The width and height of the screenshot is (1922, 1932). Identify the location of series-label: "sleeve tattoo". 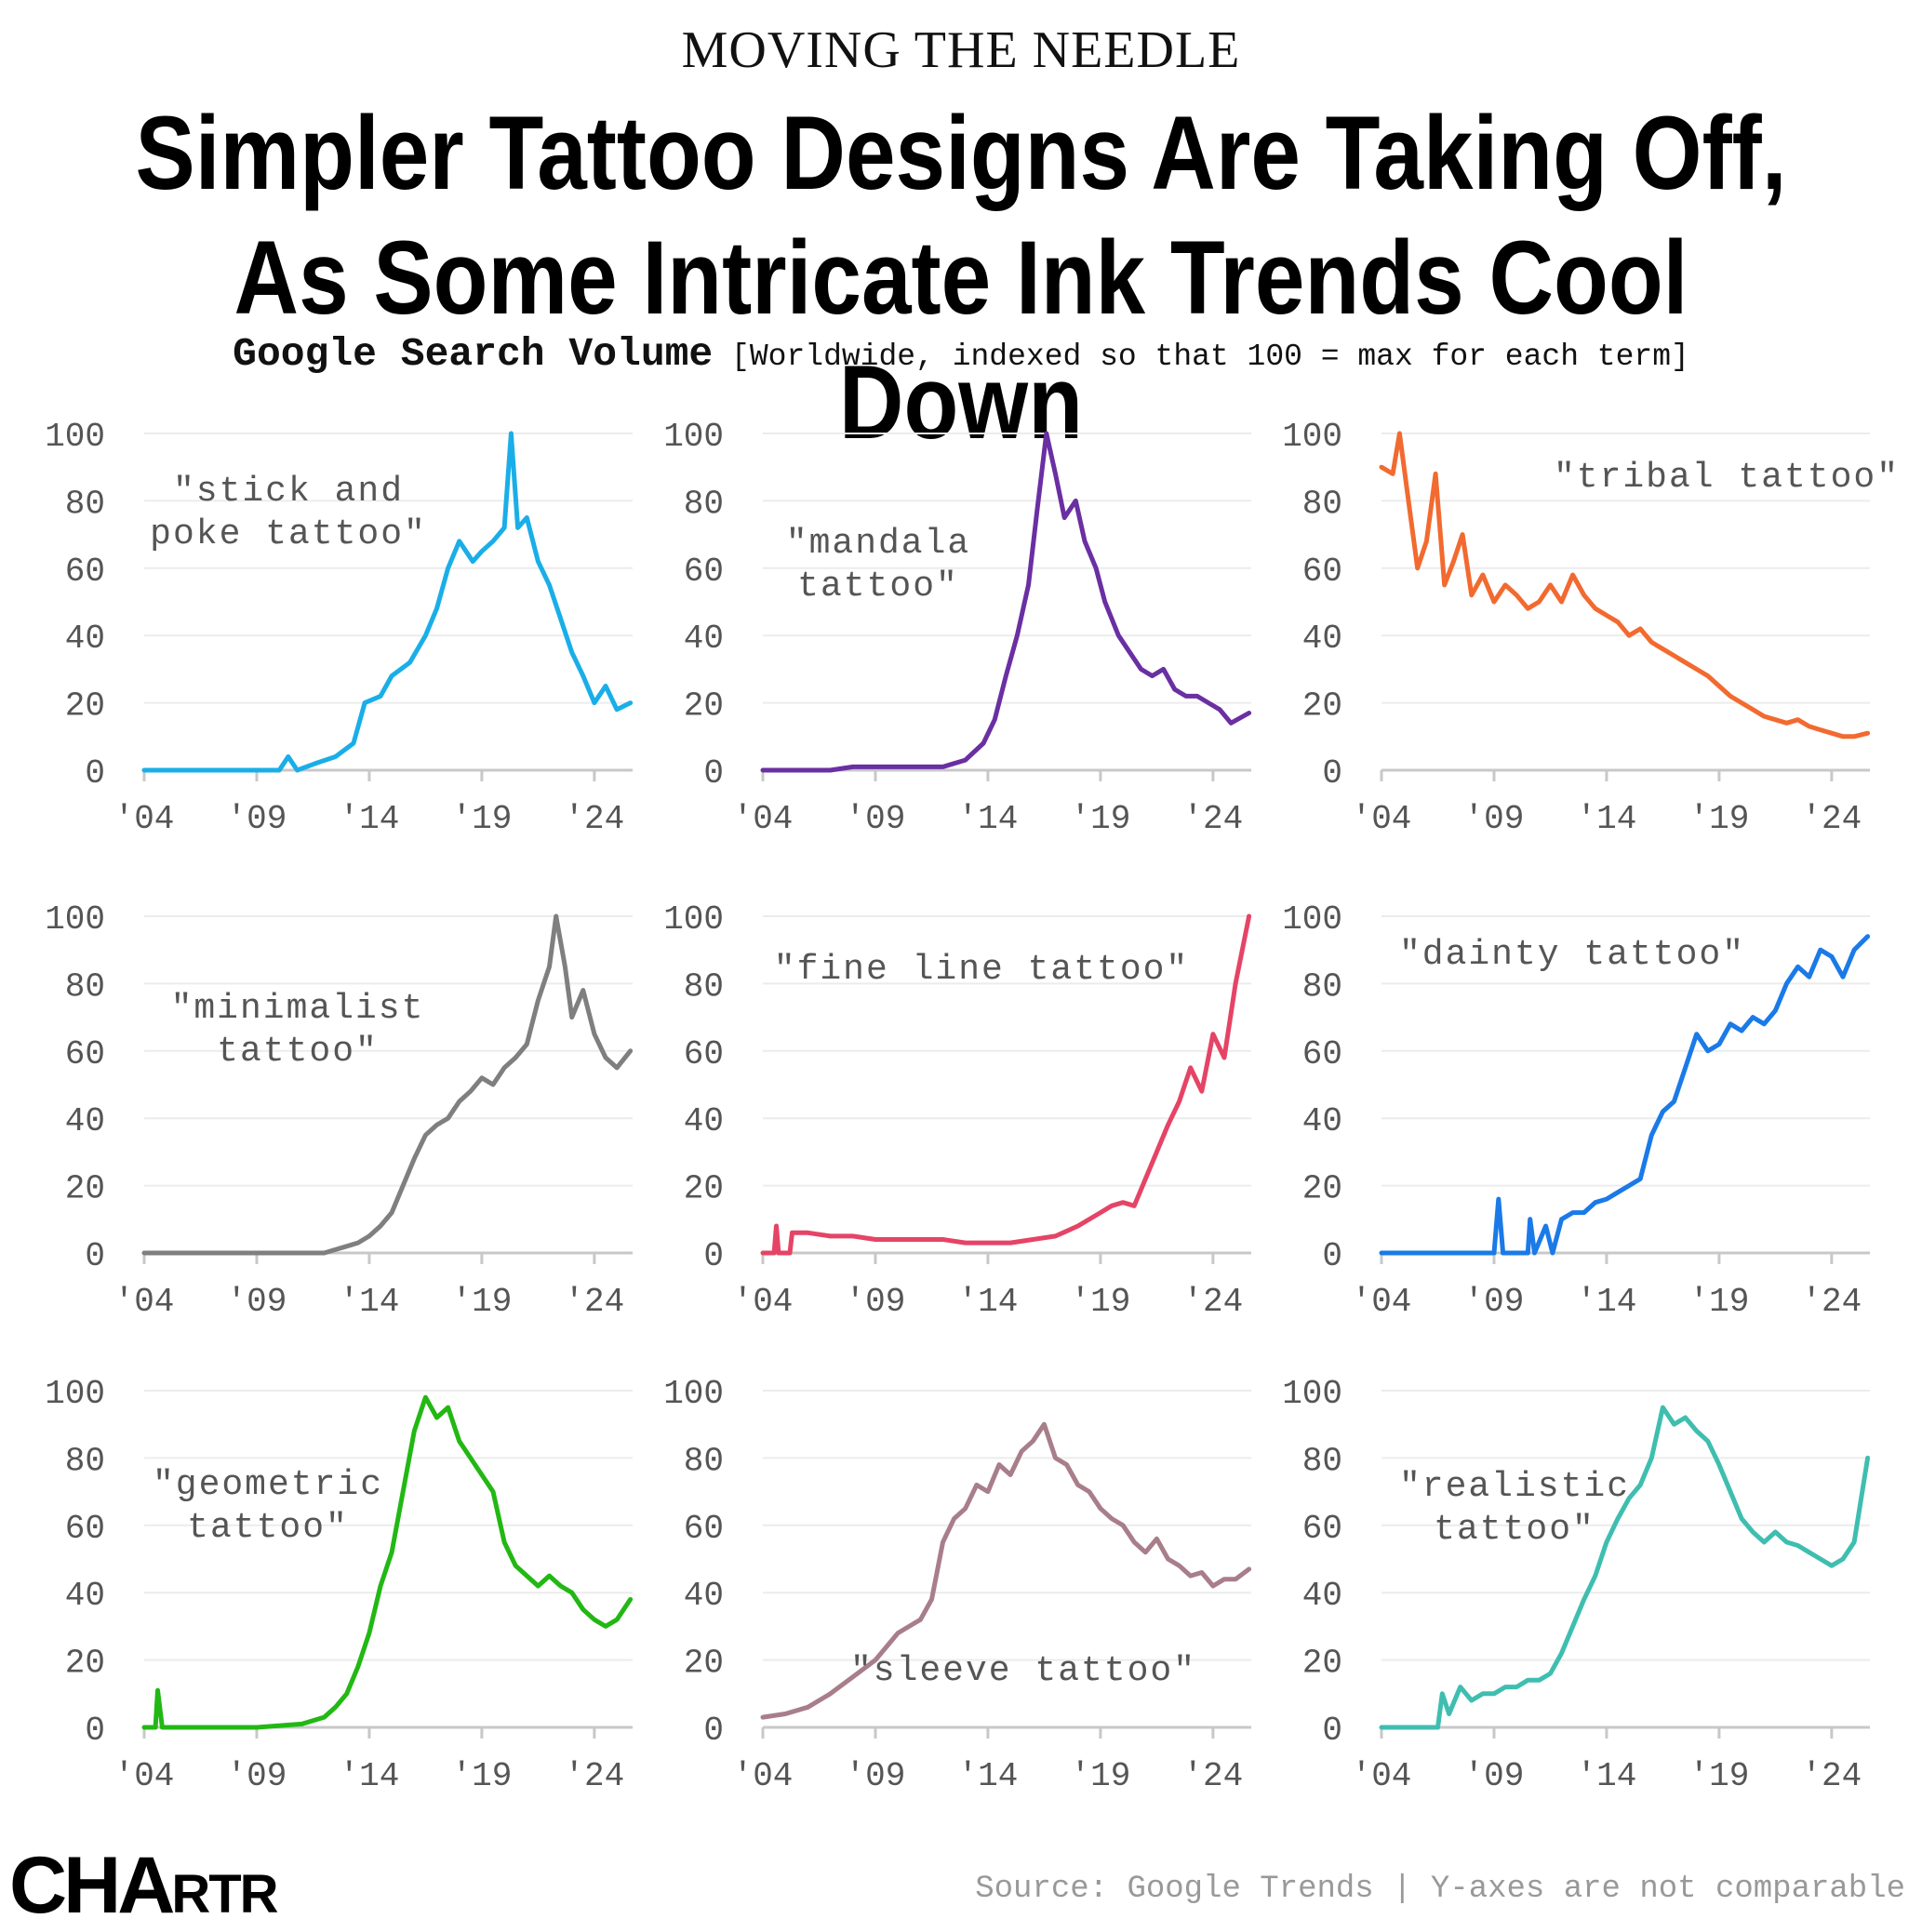
(1023, 1671).